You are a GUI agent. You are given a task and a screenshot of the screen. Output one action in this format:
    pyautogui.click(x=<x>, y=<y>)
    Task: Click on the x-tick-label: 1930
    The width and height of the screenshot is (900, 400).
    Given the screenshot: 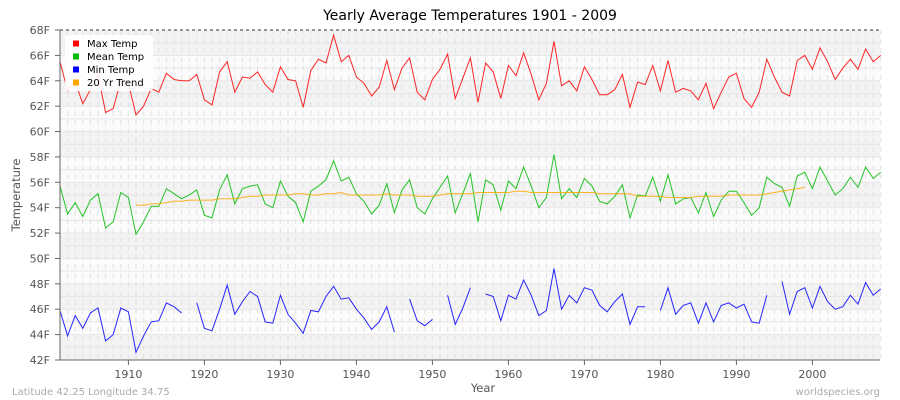 What is the action you would take?
    pyautogui.click(x=280, y=374)
    